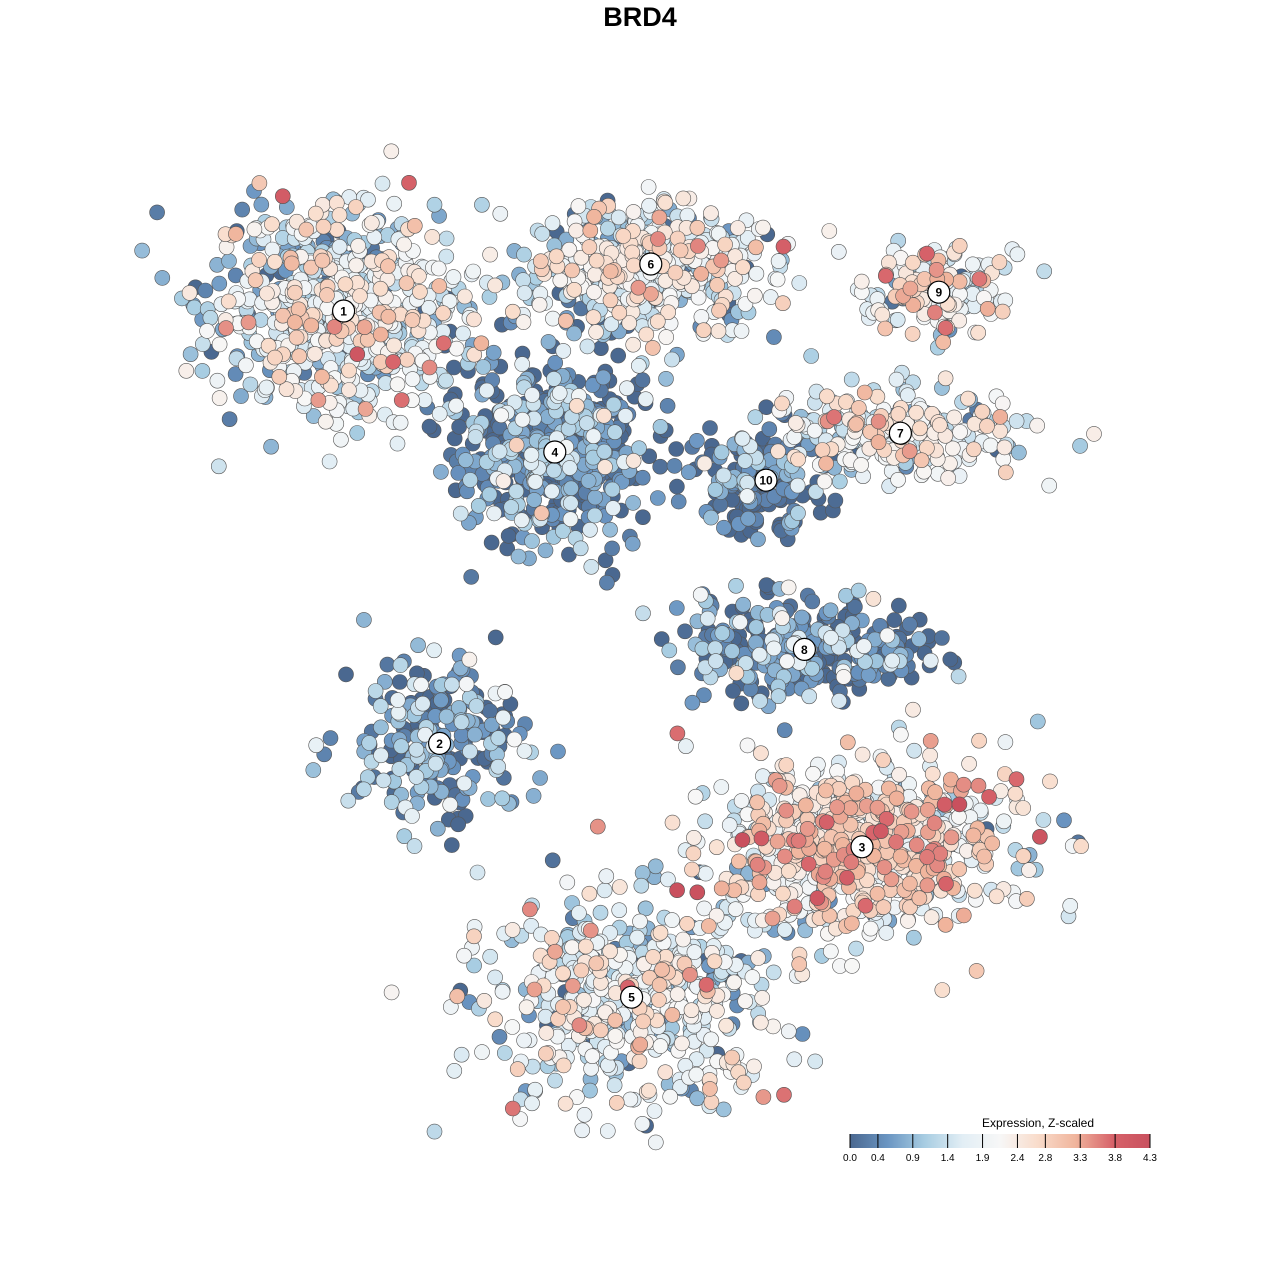 The height and width of the screenshot is (1280, 1280). I want to click on cluster-label-text: 7, so click(900, 434).